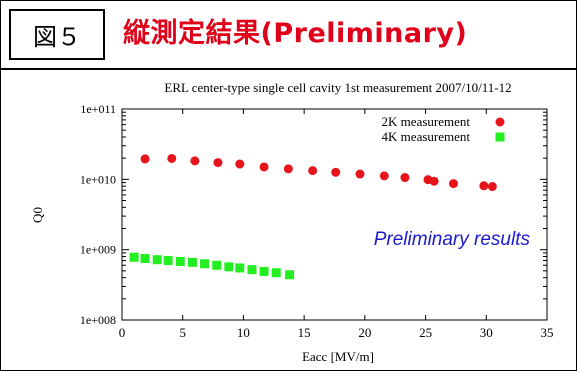 This screenshot has height=371, width=577. I want to click on x-tick-label: 10, so click(243, 332).